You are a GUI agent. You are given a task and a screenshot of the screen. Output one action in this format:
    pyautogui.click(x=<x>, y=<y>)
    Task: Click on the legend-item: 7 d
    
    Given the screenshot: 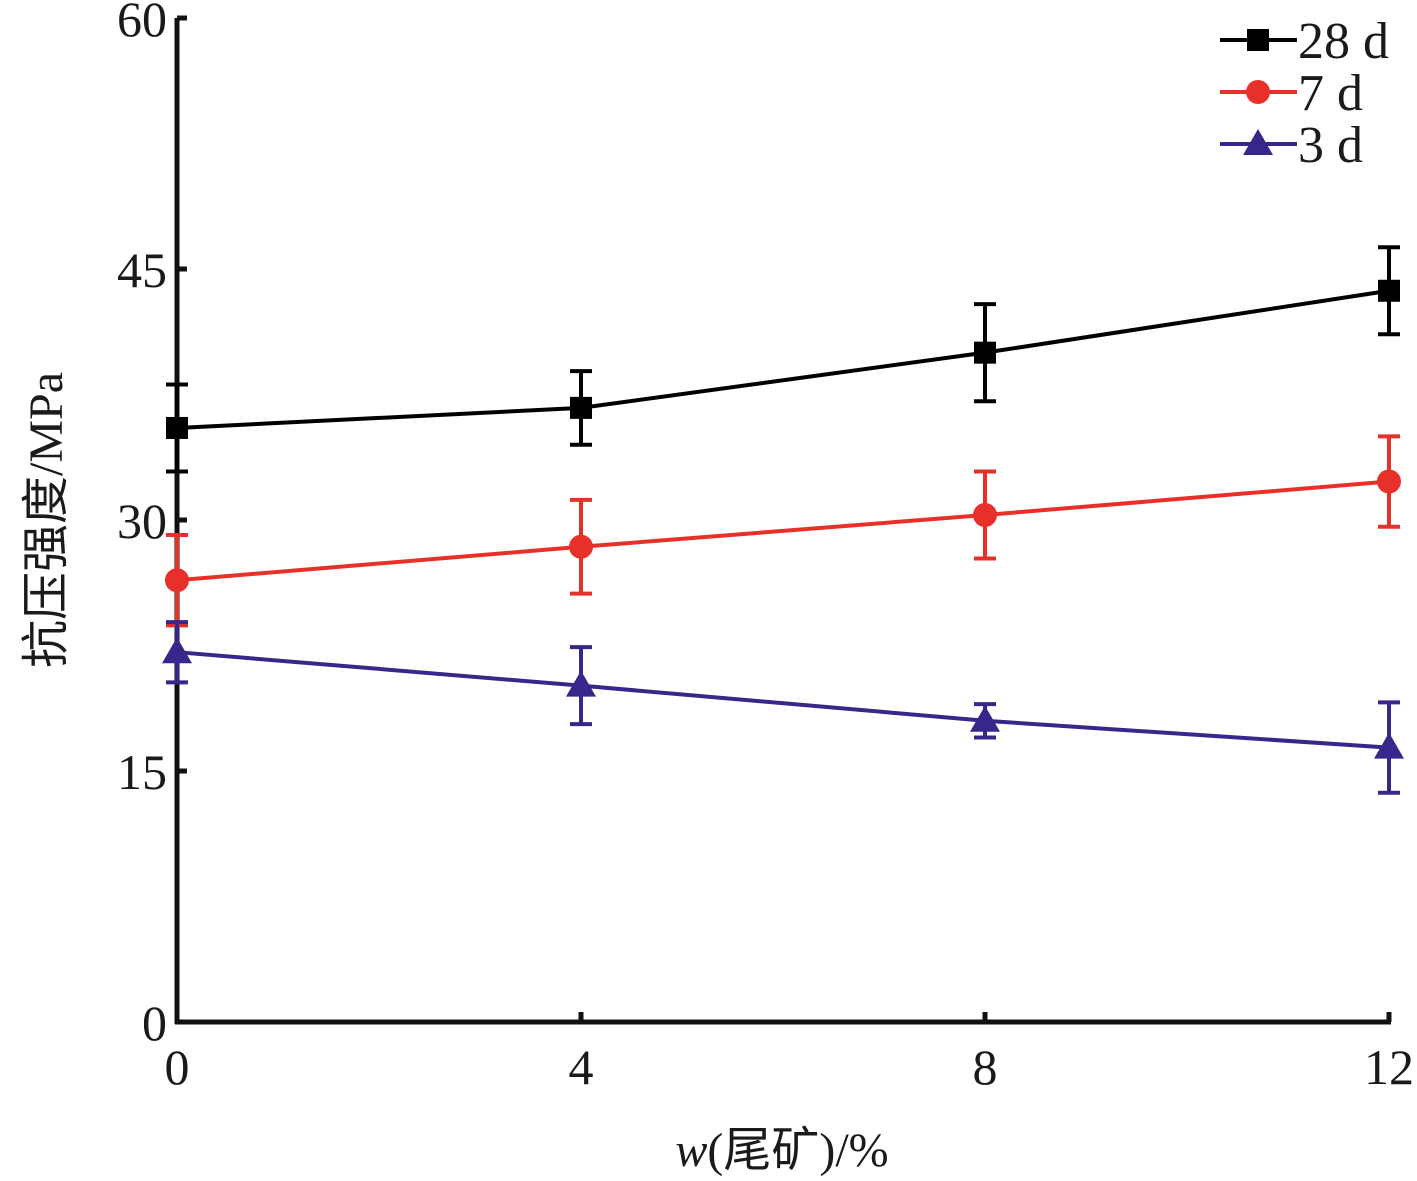 What is the action you would take?
    pyautogui.click(x=1291, y=93)
    